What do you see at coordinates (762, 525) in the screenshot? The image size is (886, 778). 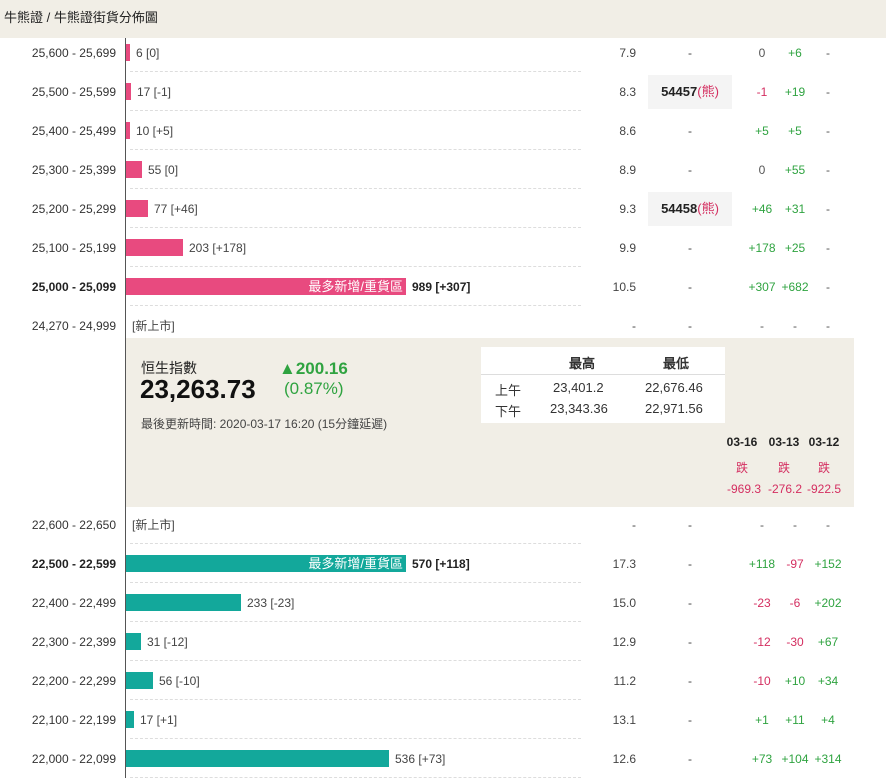 I see `daily-change-1: -` at bounding box center [762, 525].